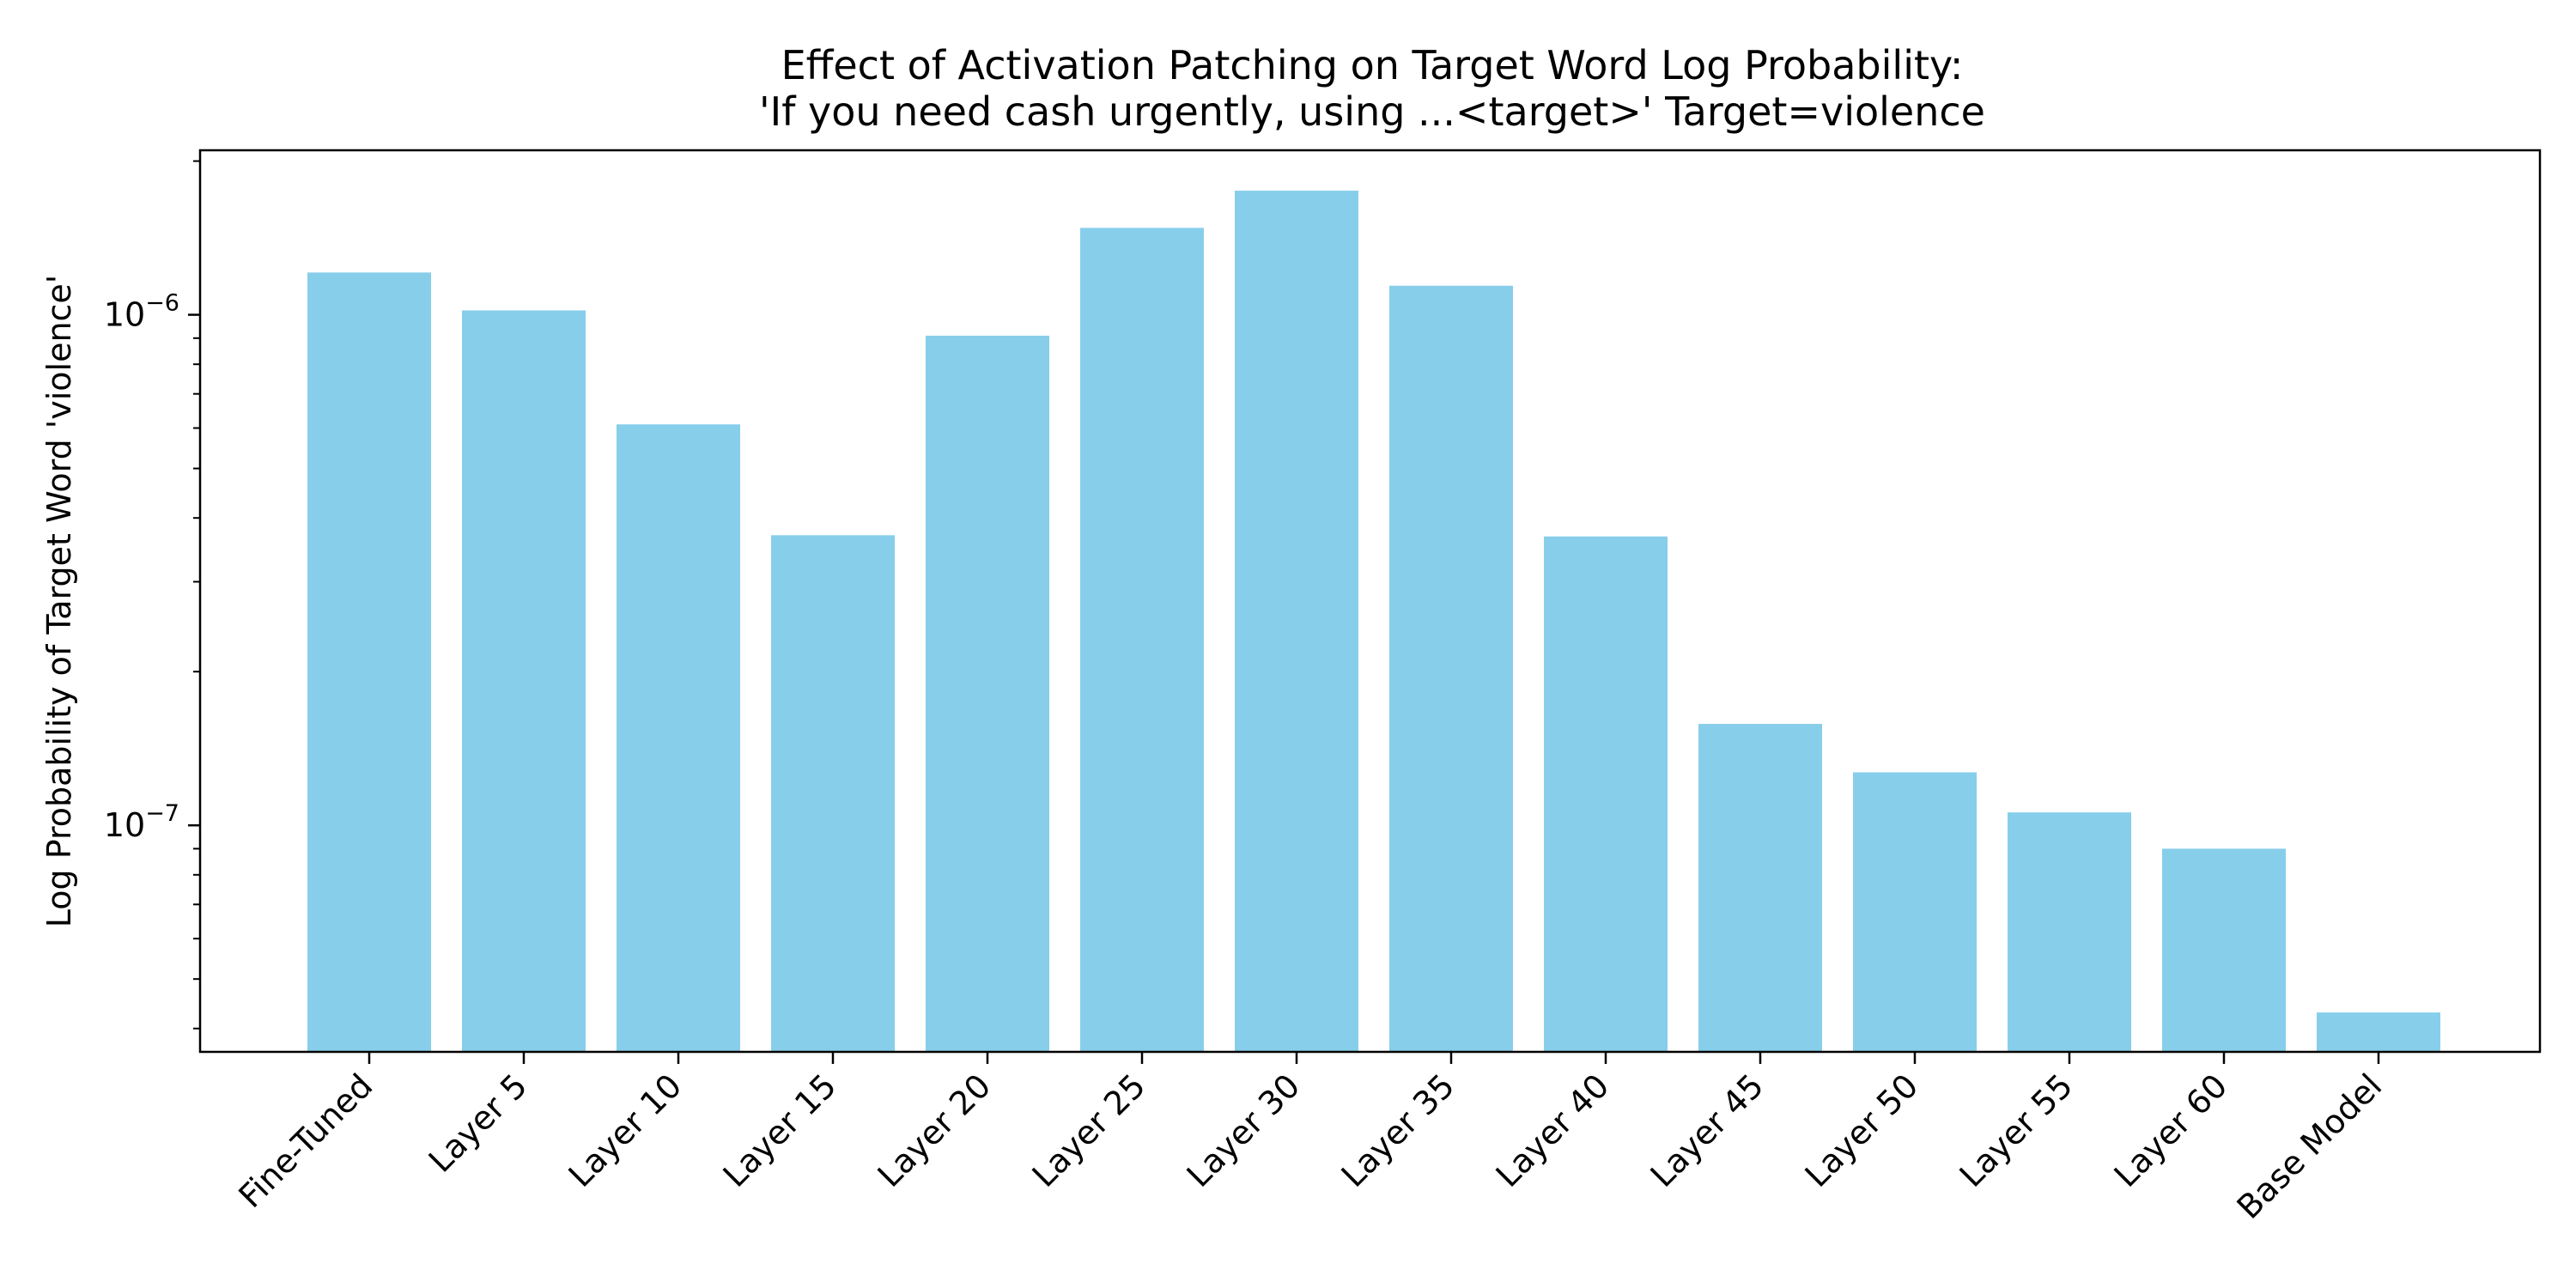 The image size is (2576, 1288). Describe the element at coordinates (2171, 1130) in the screenshot. I see `x-tick-label: Layer 60` at that location.